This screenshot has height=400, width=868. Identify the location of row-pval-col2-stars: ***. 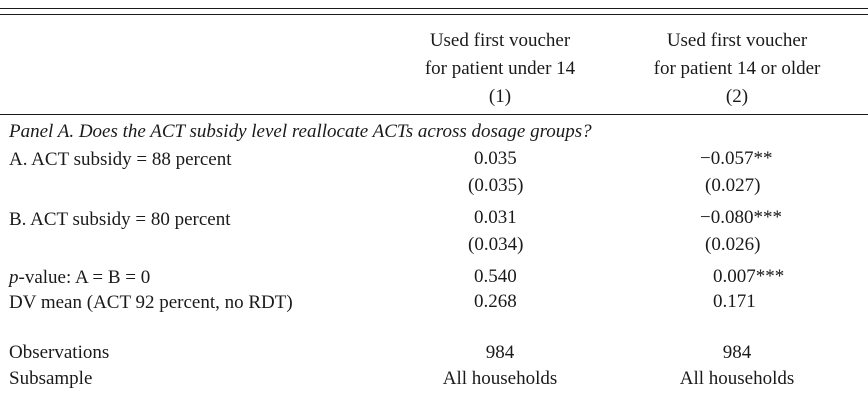
(770, 276).